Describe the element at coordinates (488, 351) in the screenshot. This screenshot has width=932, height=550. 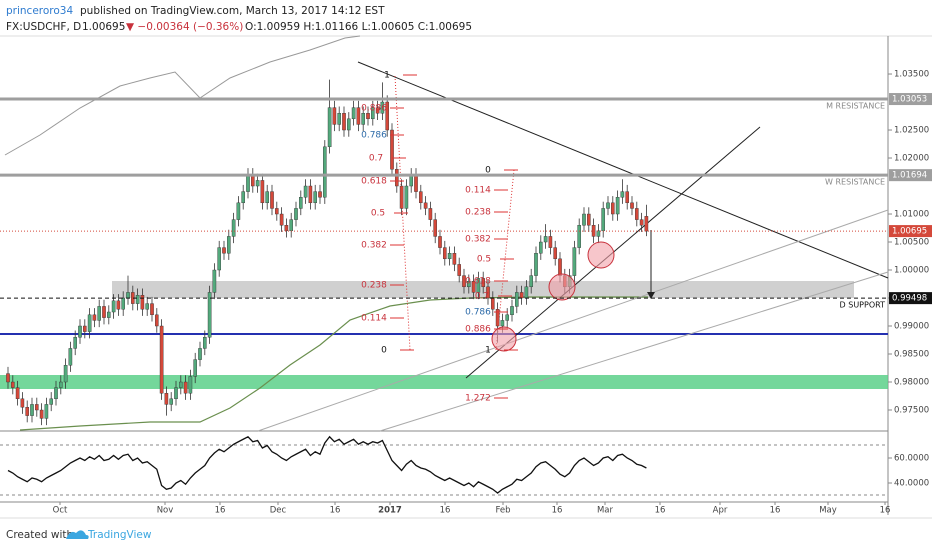
I see `fib-label: 1` at that location.